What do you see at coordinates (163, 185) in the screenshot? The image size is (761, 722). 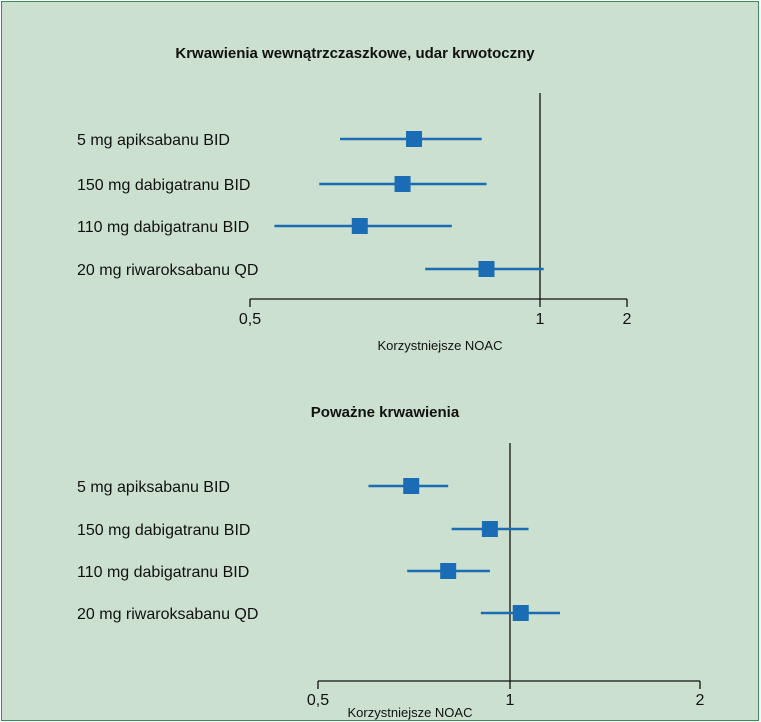 I see `top-panel-row-label: 150 mg dabigatranu BID` at bounding box center [163, 185].